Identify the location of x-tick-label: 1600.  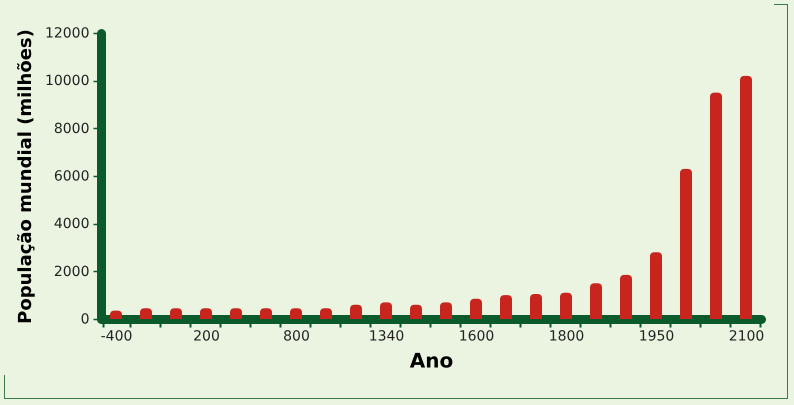
(476, 336).